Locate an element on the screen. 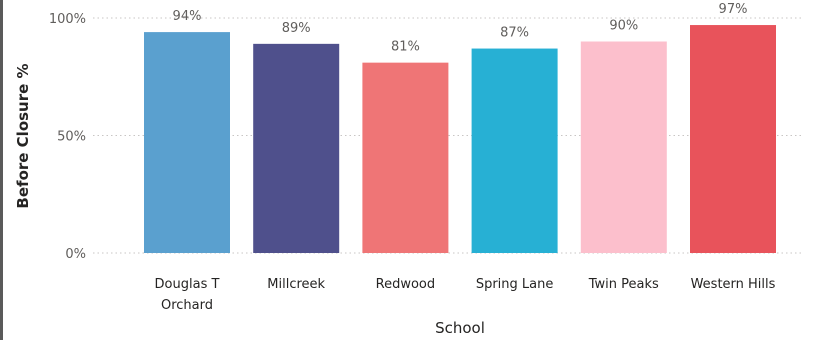 The image size is (815, 340). data-label: 97% is located at coordinates (733, 9).